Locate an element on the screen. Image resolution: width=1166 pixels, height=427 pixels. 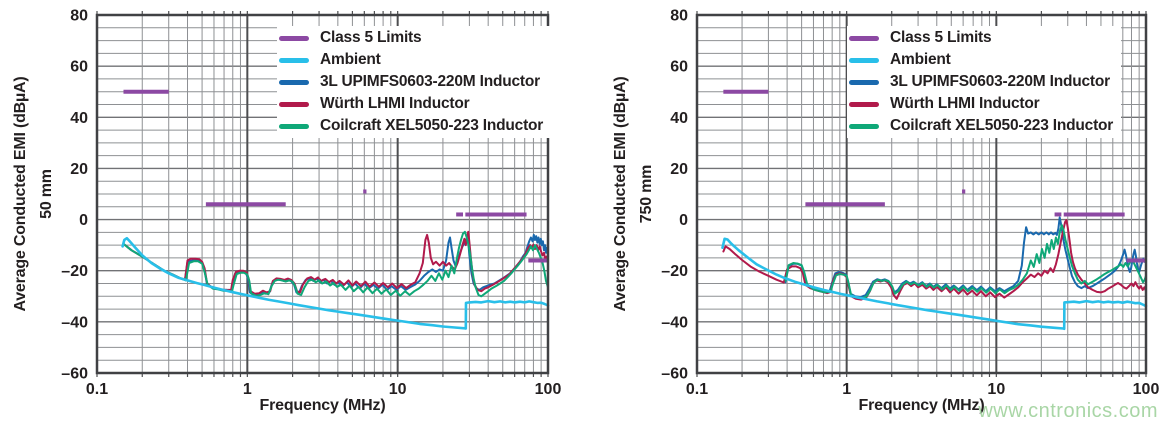
series-line-coilcraft-xel5050-223-inductor is located at coordinates (335, 264).